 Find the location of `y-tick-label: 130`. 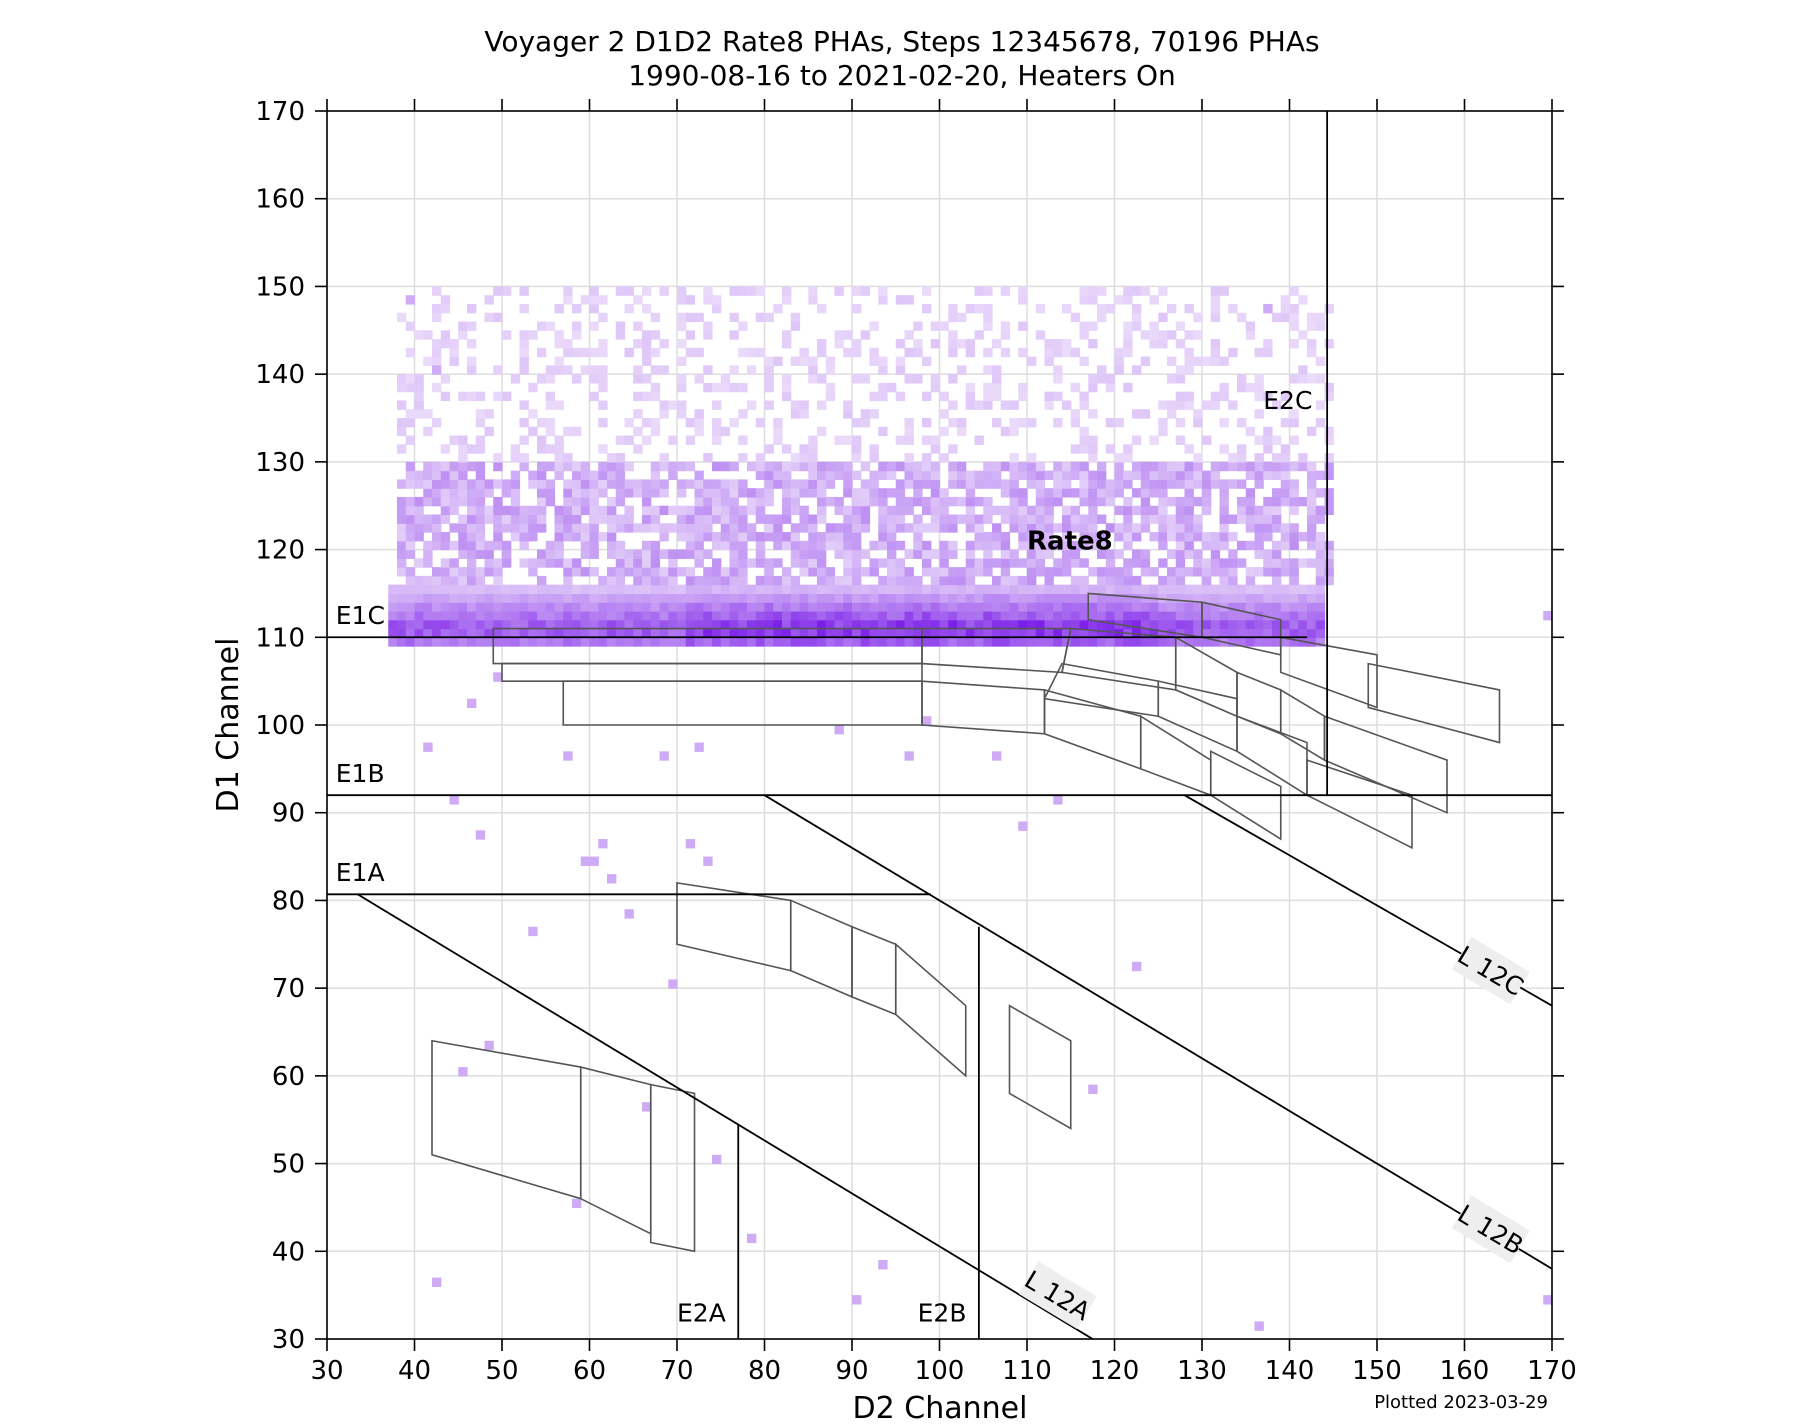

y-tick-label: 130 is located at coordinates (280, 463).